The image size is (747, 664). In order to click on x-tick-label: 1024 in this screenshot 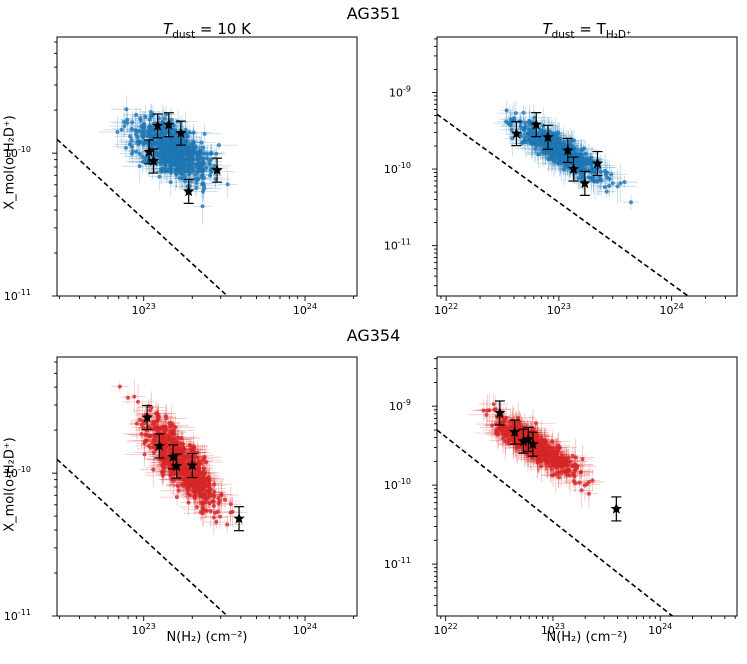, I will do `click(672, 309)`.